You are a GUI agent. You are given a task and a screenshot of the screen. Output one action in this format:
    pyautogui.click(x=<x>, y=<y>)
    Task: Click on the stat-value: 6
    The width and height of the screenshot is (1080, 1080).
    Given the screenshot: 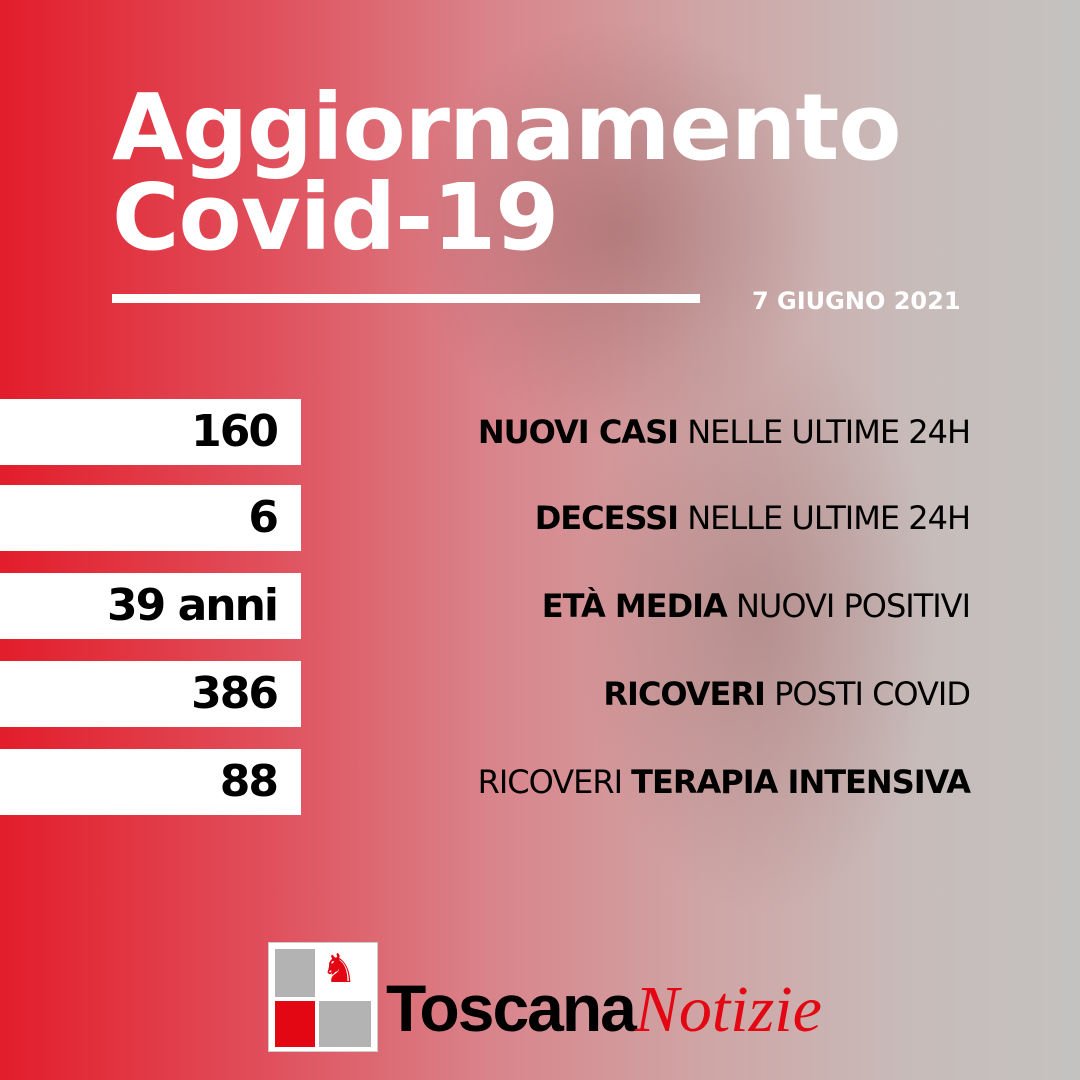 What is the action you would take?
    pyautogui.click(x=150, y=518)
    